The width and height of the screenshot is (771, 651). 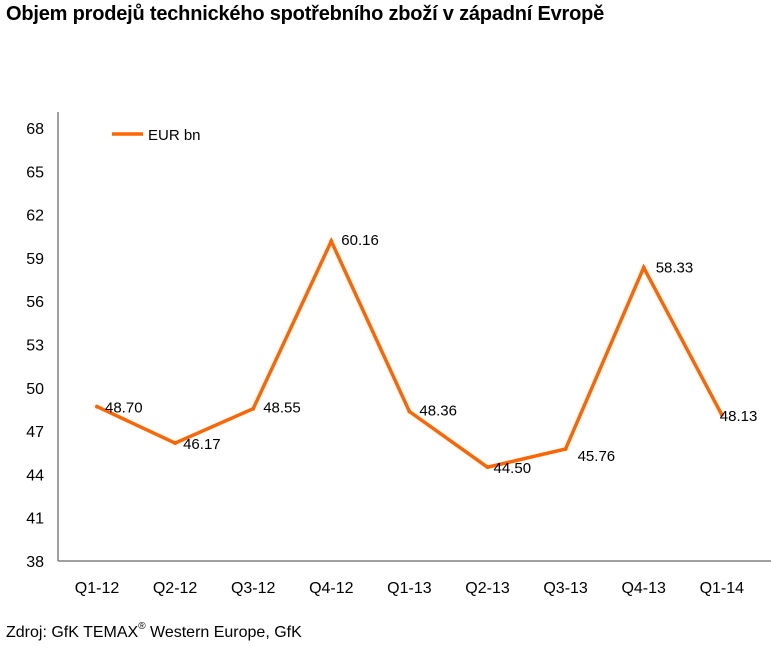 I want to click on source-prefix: Zdroj: GfK TEMAX, so click(x=72, y=632).